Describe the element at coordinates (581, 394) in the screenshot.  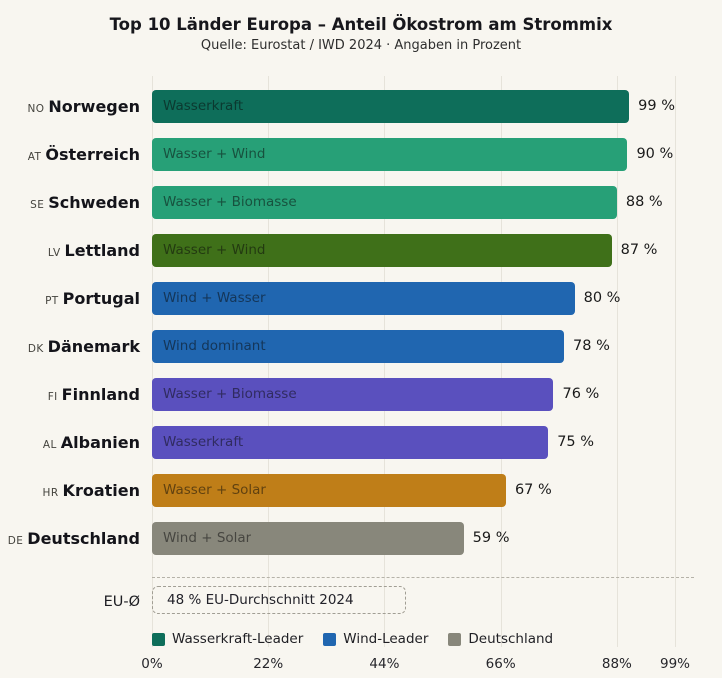
I see `value-label: 76 %` at that location.